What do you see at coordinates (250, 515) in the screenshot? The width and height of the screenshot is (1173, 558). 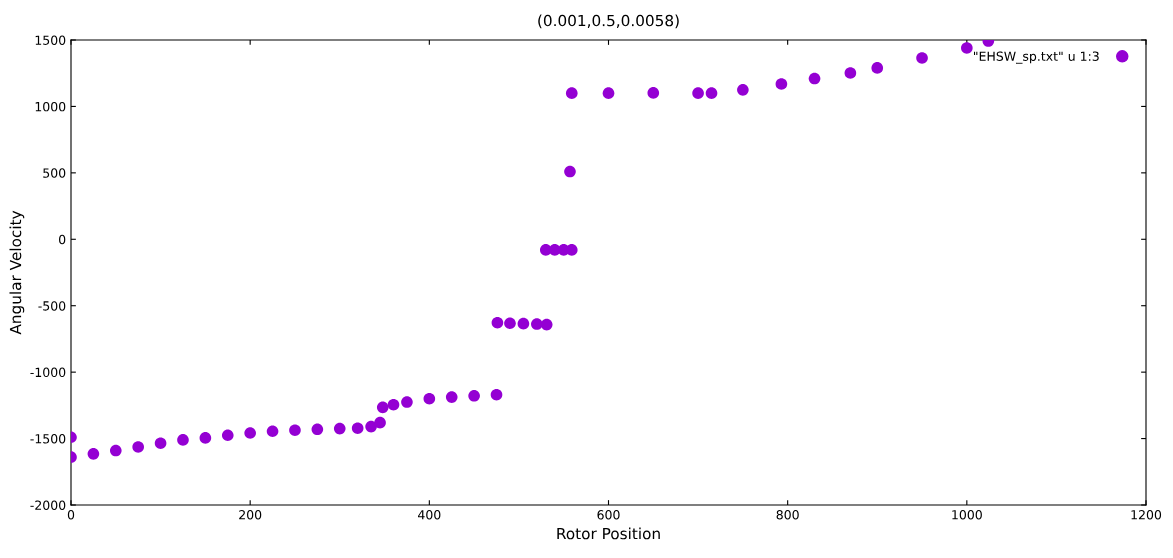 I see `x-tick-label: 200` at bounding box center [250, 515].